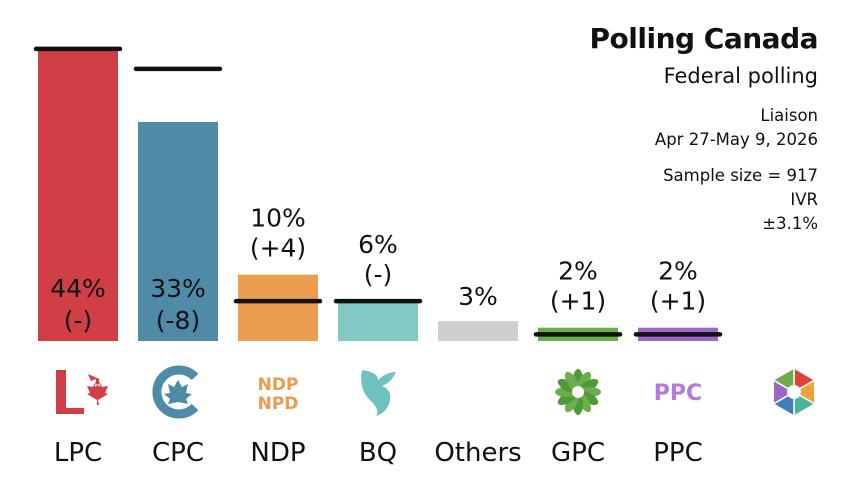  I want to click on pollster-name: Liaison, so click(789, 115).